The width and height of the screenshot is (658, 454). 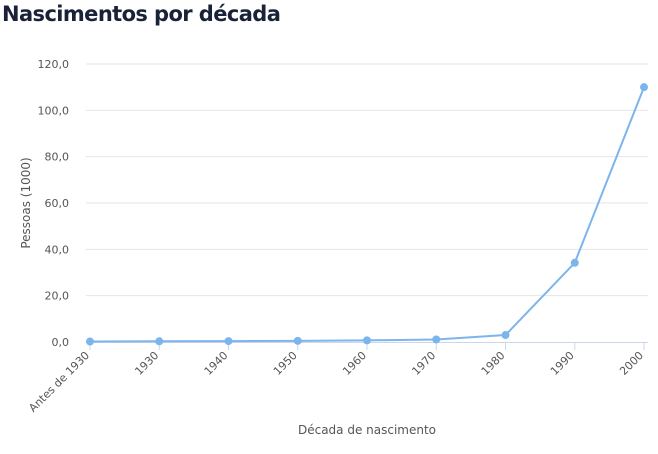 I want to click on x-tick-label: 1980, so click(x=493, y=363).